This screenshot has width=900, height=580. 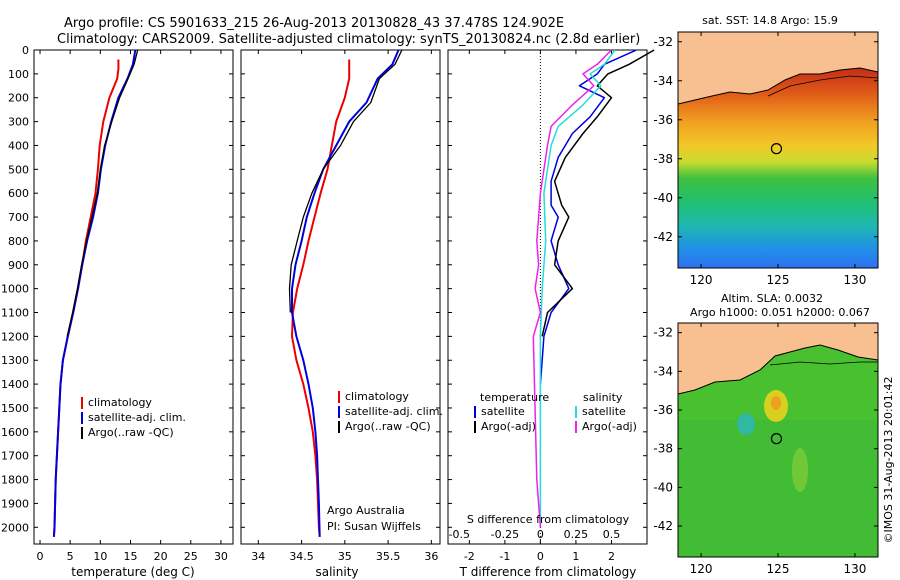 What do you see at coordinates (822, 86) in the screenshot?
I see `sst-depth-contour` at bounding box center [822, 86].